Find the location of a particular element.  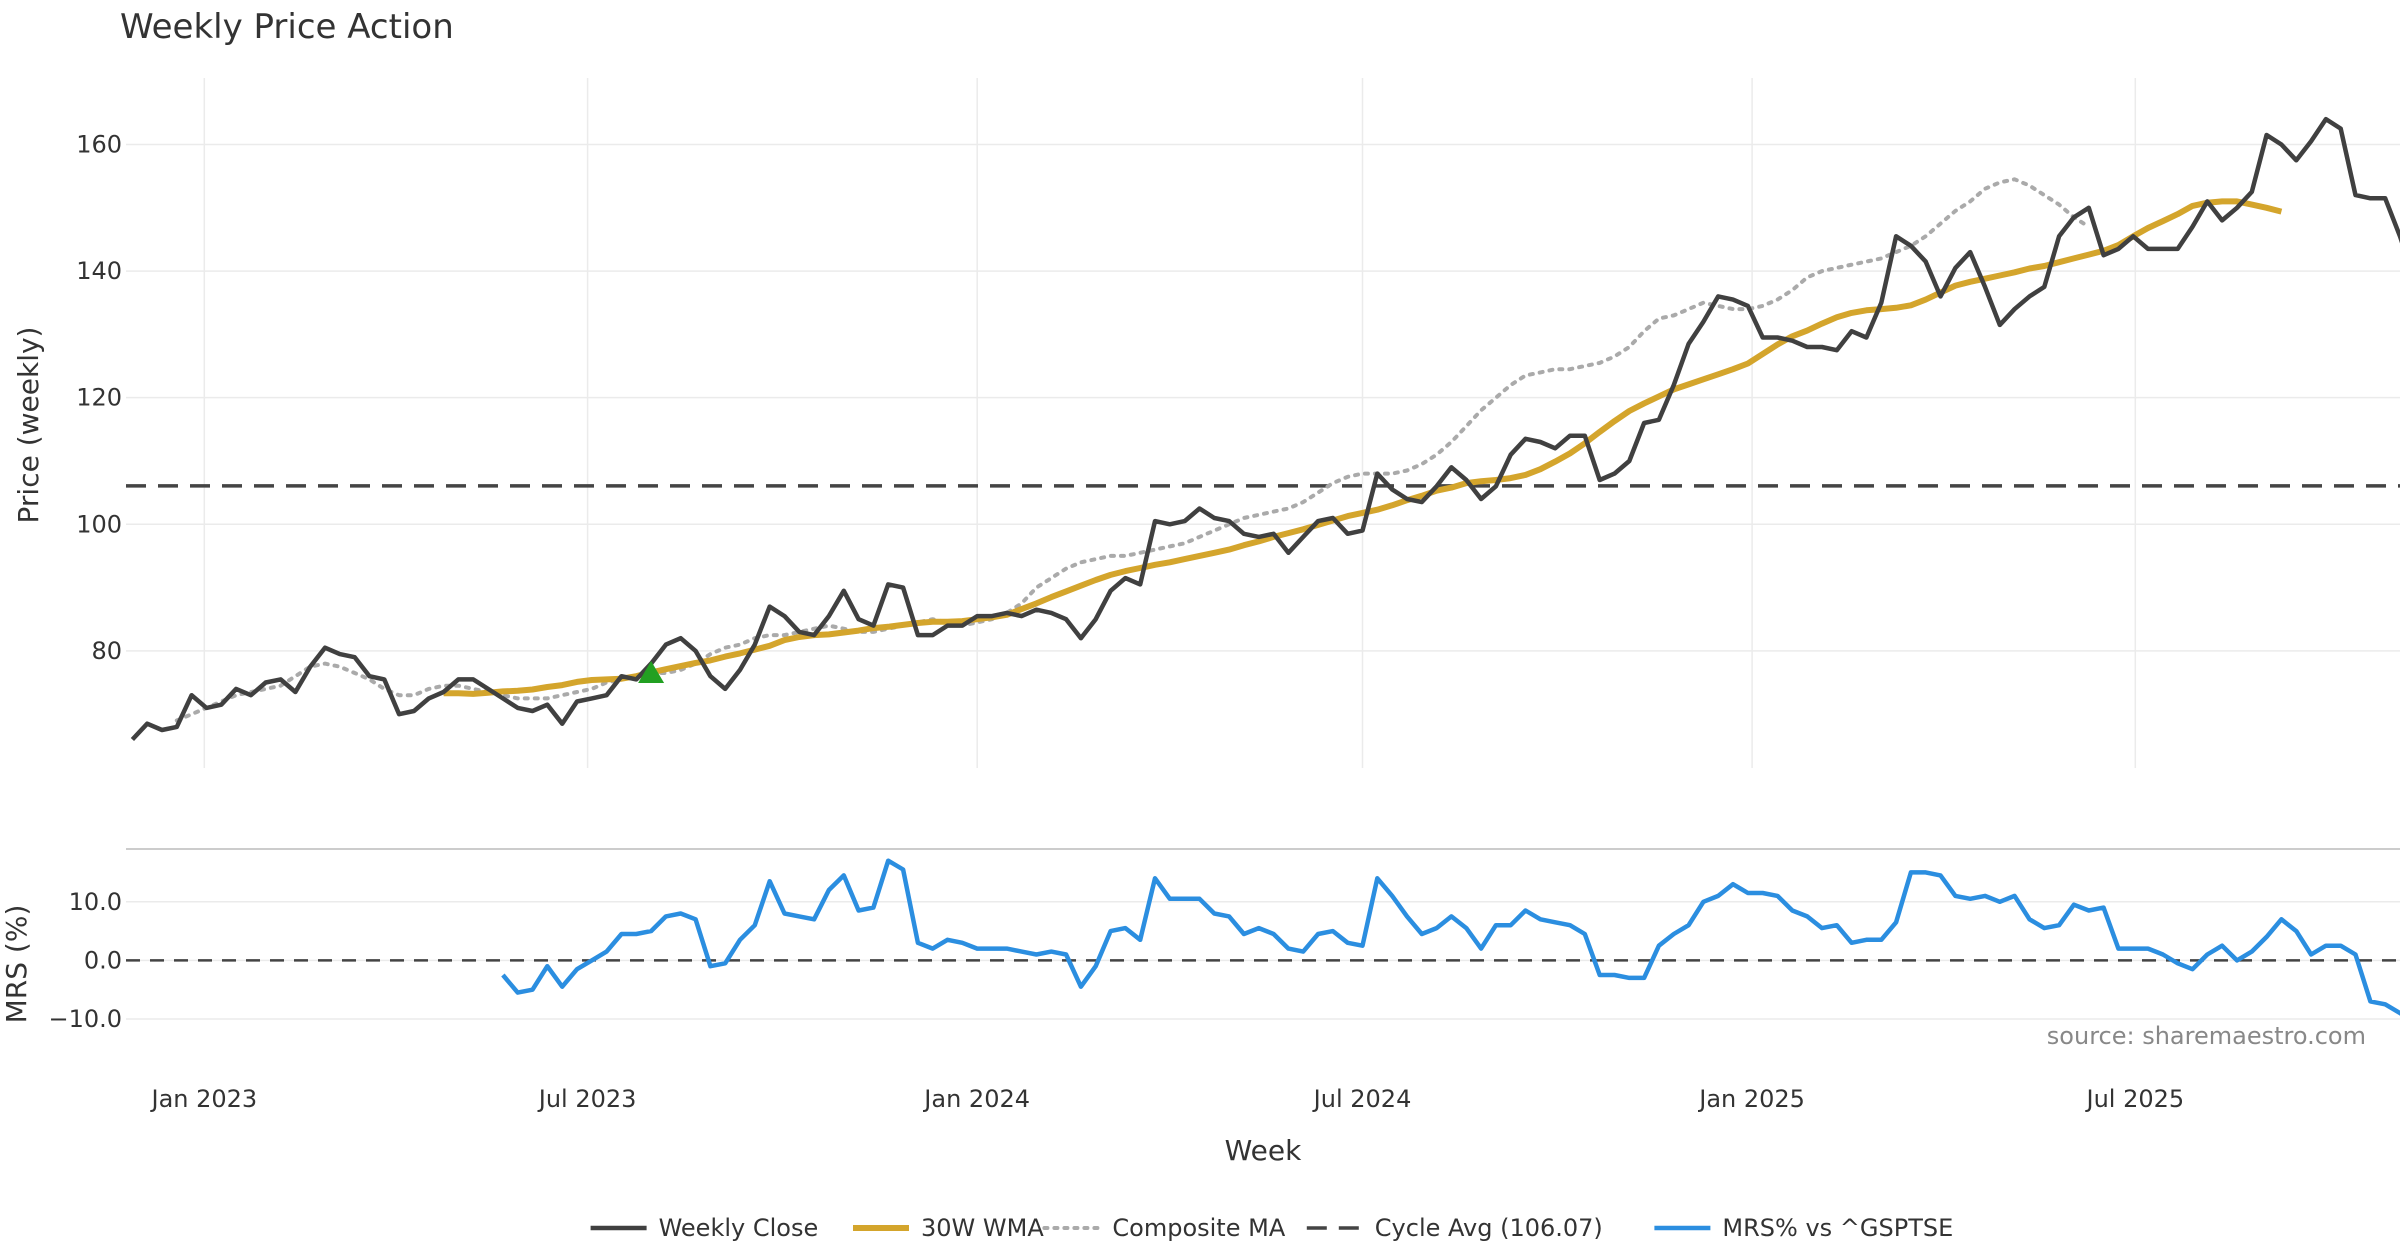

mrs-y-tick-label: 0.0 is located at coordinates (103, 960).